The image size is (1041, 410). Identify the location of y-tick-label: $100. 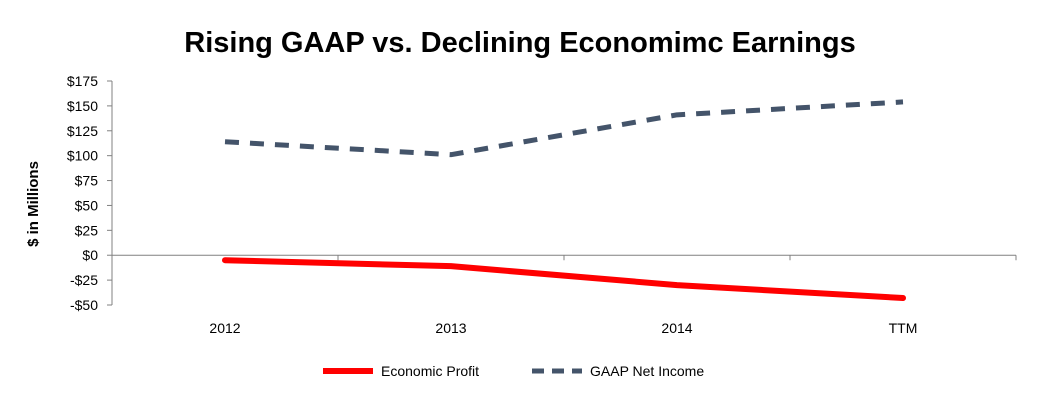
(82, 156).